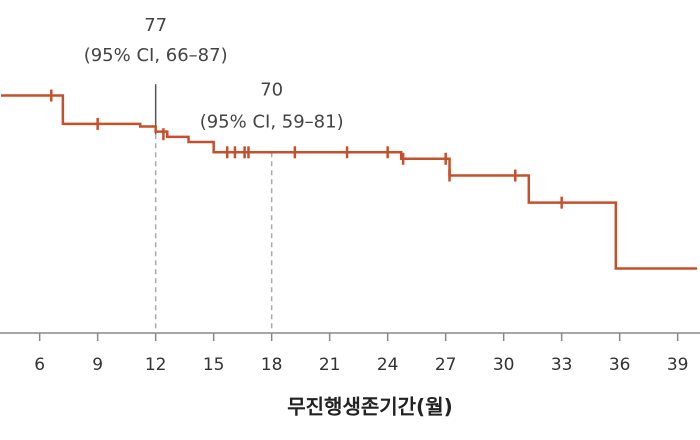 The height and width of the screenshot is (440, 700). What do you see at coordinates (272, 121) in the screenshot?
I see `annotation-ci: (95% CI, 59–81)` at bounding box center [272, 121].